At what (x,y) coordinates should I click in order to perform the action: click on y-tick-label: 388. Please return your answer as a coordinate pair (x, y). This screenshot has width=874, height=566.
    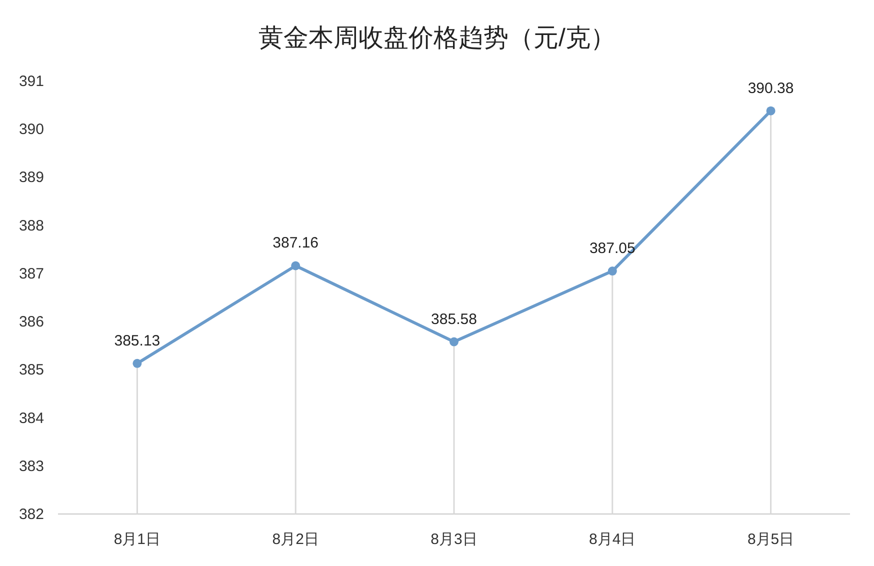
    Looking at the image, I should click on (31, 225).